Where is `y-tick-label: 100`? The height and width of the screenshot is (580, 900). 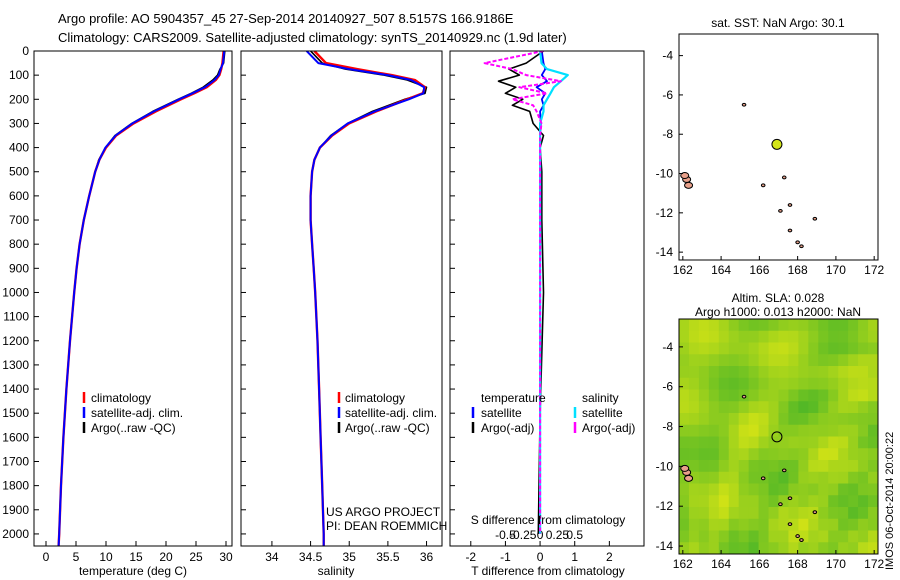 y-tick-label: 100 is located at coordinates (19, 75).